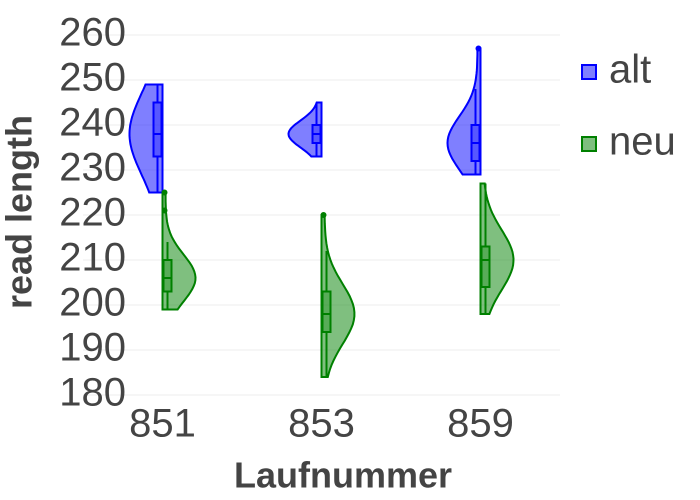 The image size is (700, 500). I want to click on y-tick-label: 180, so click(92, 393).